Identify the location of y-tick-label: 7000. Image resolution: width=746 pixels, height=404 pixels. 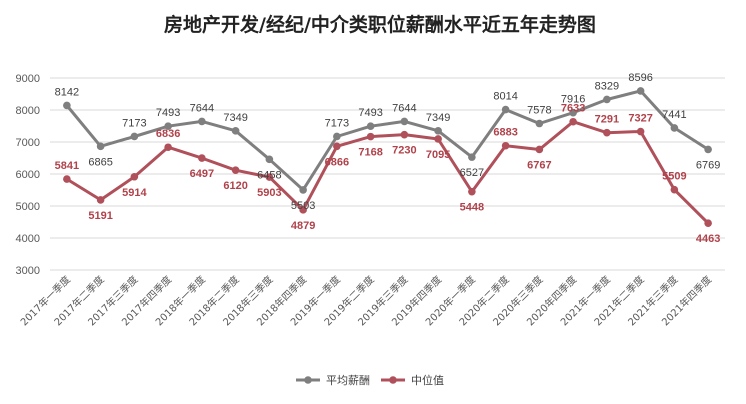
(28, 143).